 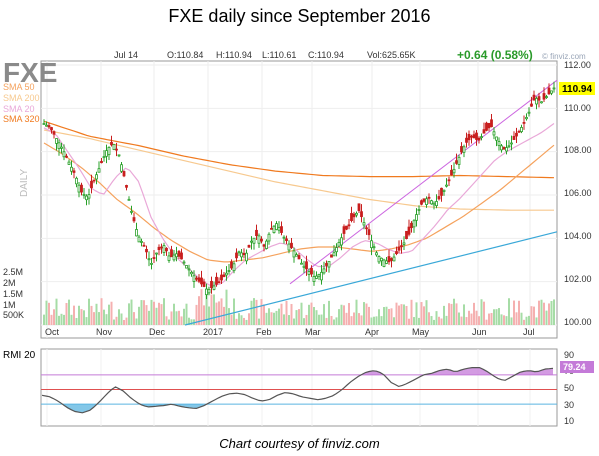 I want to click on support-trendline, so click(x=371, y=278).